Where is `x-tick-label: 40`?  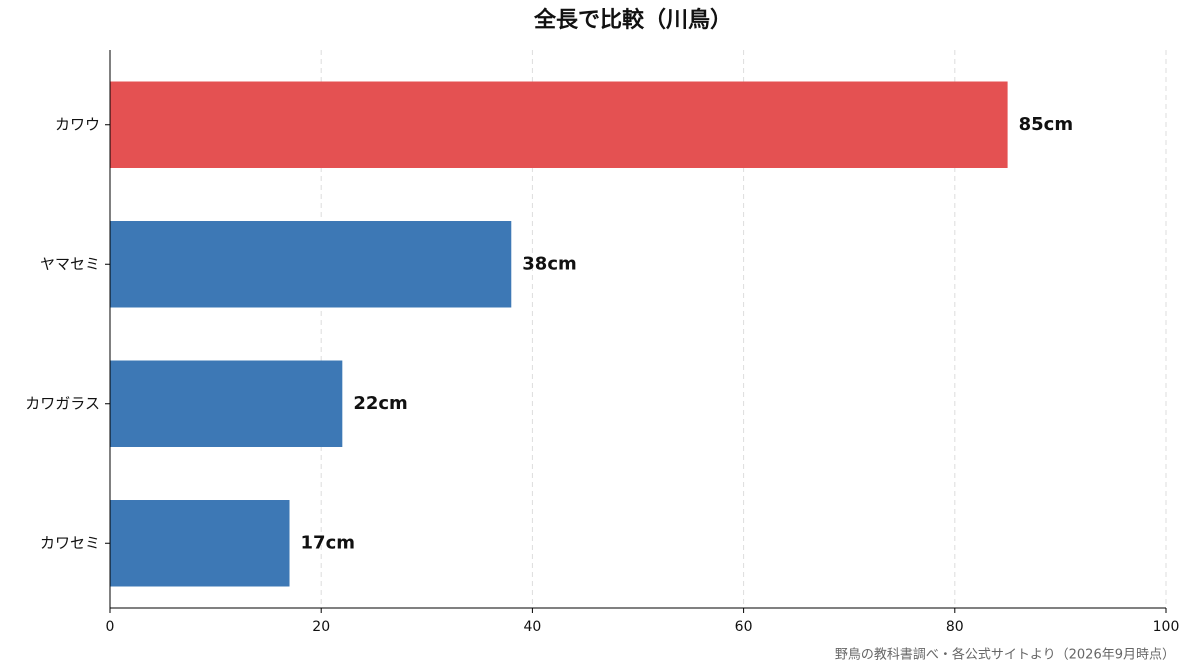 x-tick-label: 40 is located at coordinates (532, 627).